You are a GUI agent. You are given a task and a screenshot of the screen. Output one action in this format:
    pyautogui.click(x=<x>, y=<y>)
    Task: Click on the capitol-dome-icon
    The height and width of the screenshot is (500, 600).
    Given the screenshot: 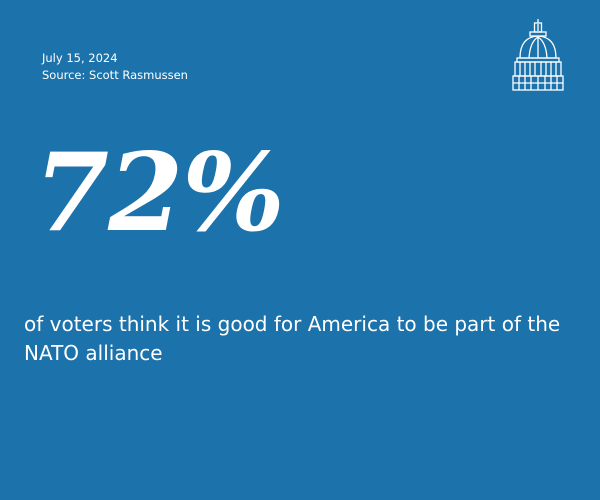 What is the action you would take?
    pyautogui.click(x=538, y=55)
    